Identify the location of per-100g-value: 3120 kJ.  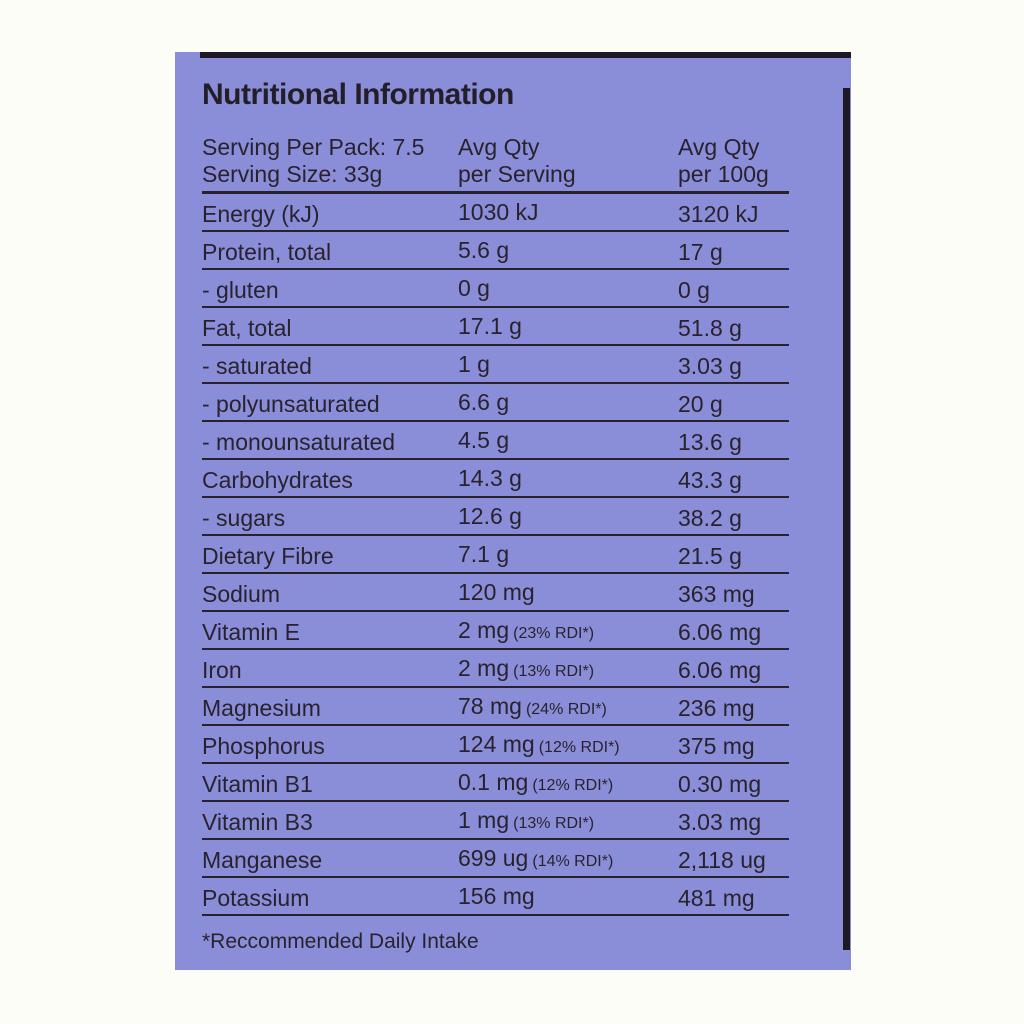
(718, 214).